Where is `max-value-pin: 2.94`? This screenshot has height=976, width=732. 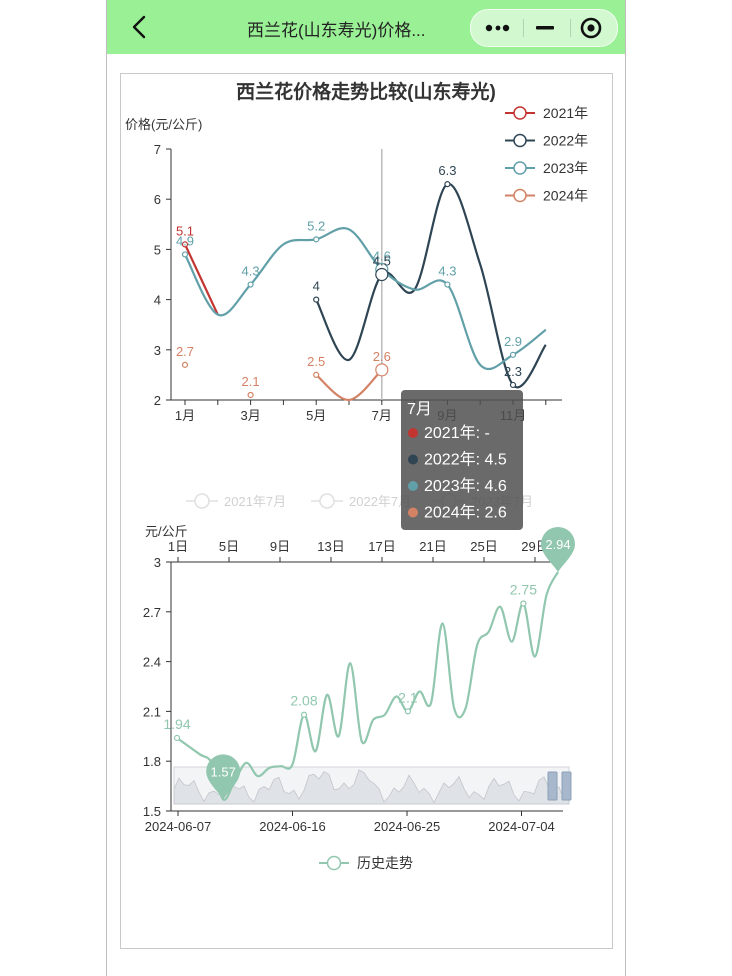 max-value-pin: 2.94 is located at coordinates (558, 549).